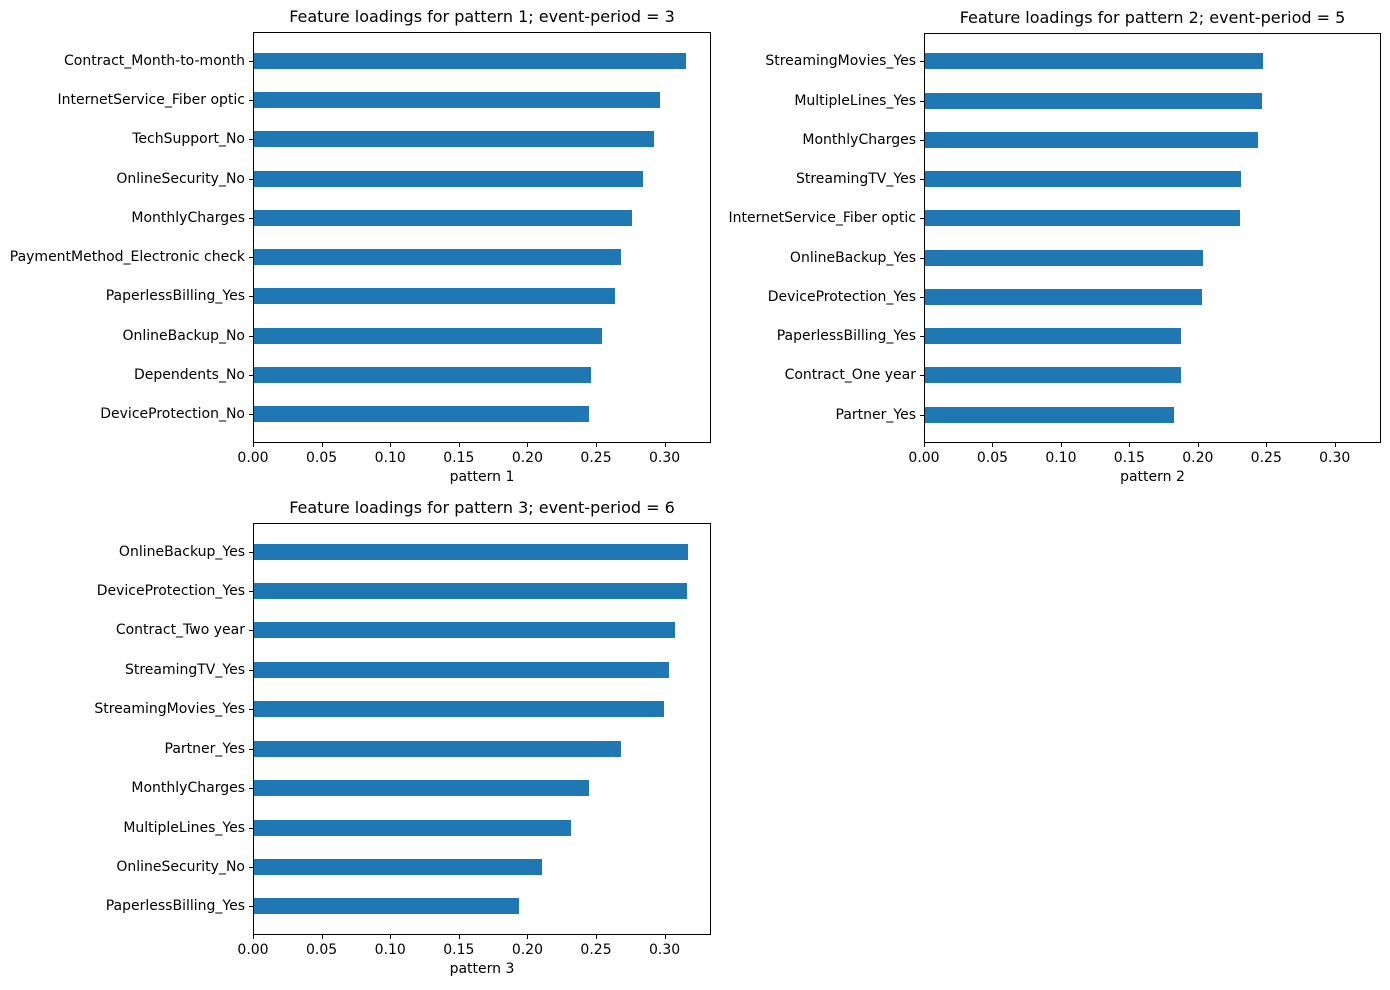 The image size is (1390, 990). I want to click on y-tick-label: StreamingTV_Yes, so click(184, 669).